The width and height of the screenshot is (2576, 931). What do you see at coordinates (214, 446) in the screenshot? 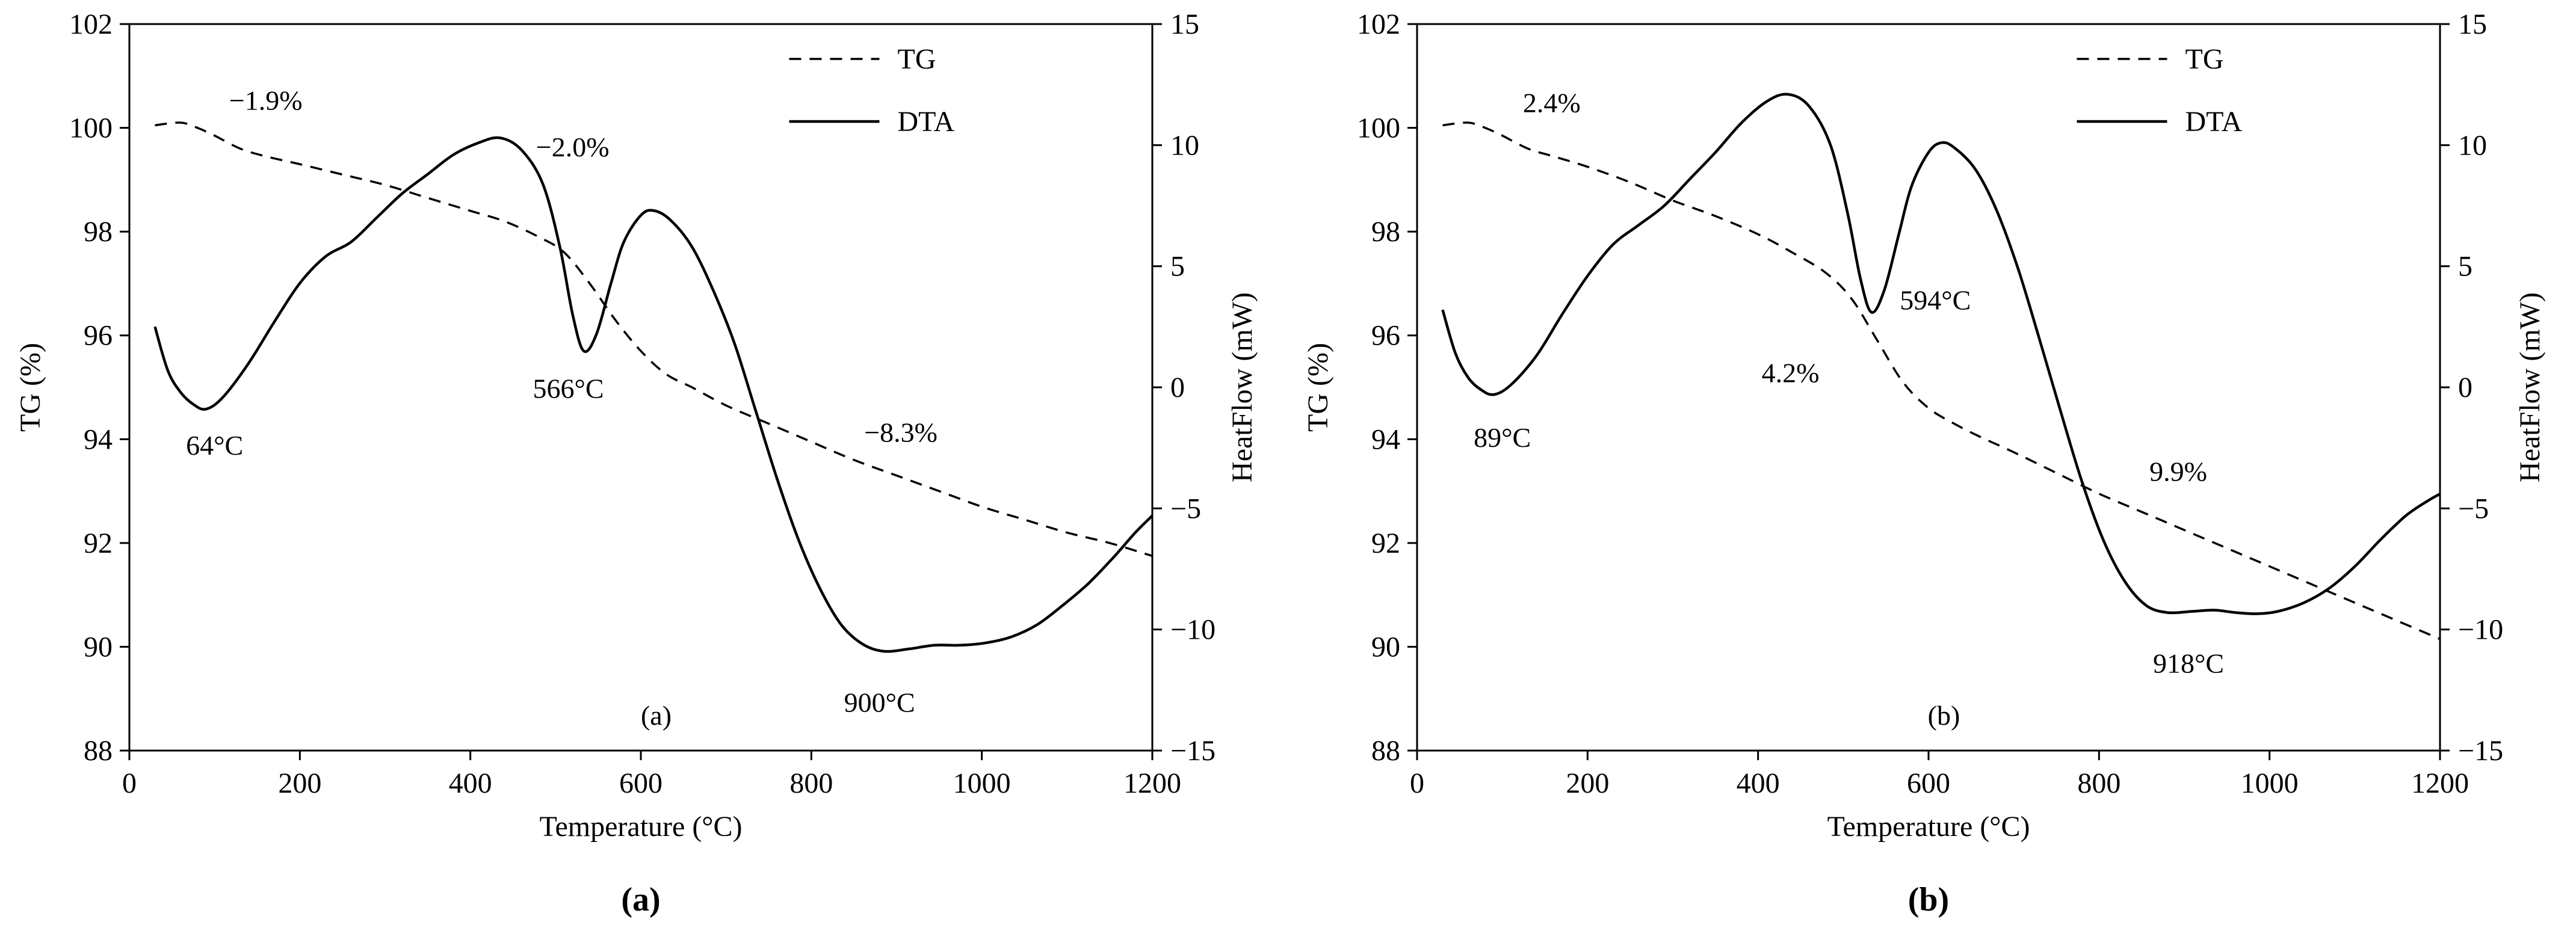
I see `annotation: 64°C` at bounding box center [214, 446].